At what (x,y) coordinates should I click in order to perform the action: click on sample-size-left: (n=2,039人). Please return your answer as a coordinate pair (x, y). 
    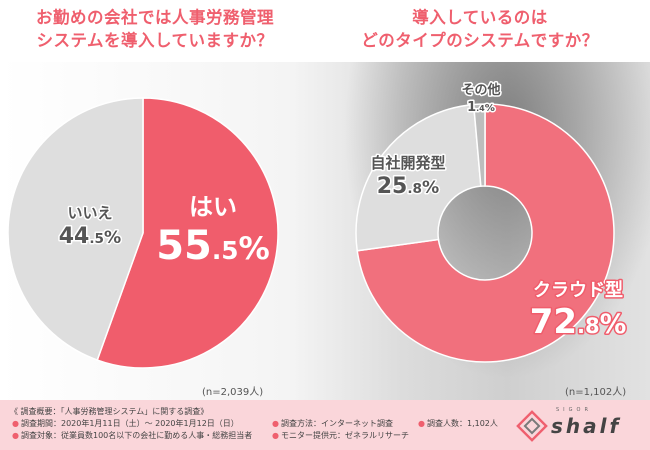
    Looking at the image, I should click on (233, 392).